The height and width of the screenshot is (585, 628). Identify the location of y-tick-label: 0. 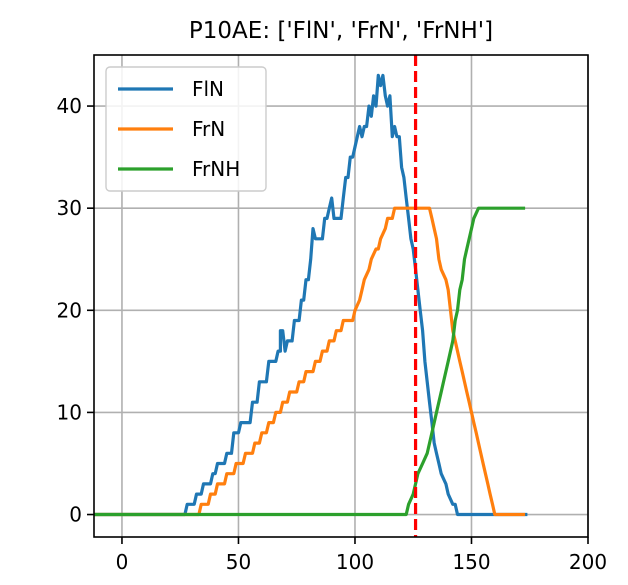
(75, 515).